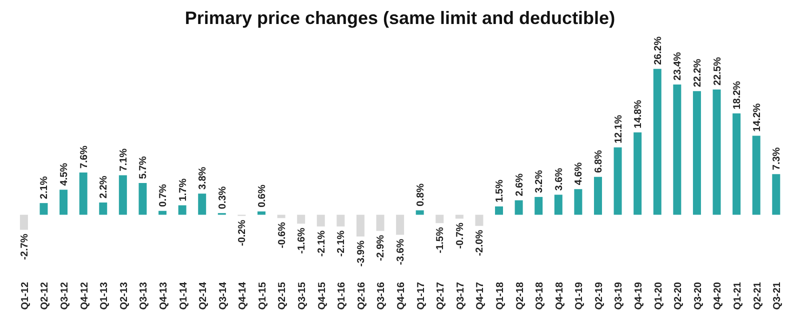  Describe the element at coordinates (204, 296) in the screenshot. I see `x-tick-label: Q2-14` at that location.